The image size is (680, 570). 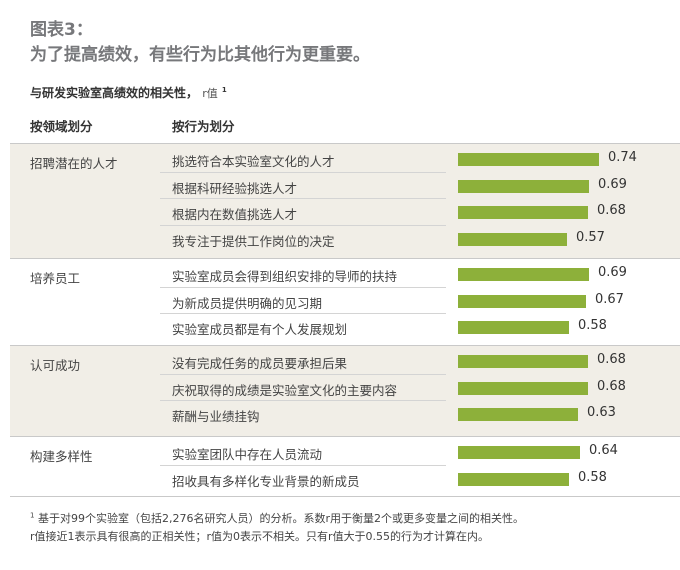 What do you see at coordinates (253, 241) in the screenshot?
I see `behavior-label: 我专注于提供工作岗位的决定` at bounding box center [253, 241].